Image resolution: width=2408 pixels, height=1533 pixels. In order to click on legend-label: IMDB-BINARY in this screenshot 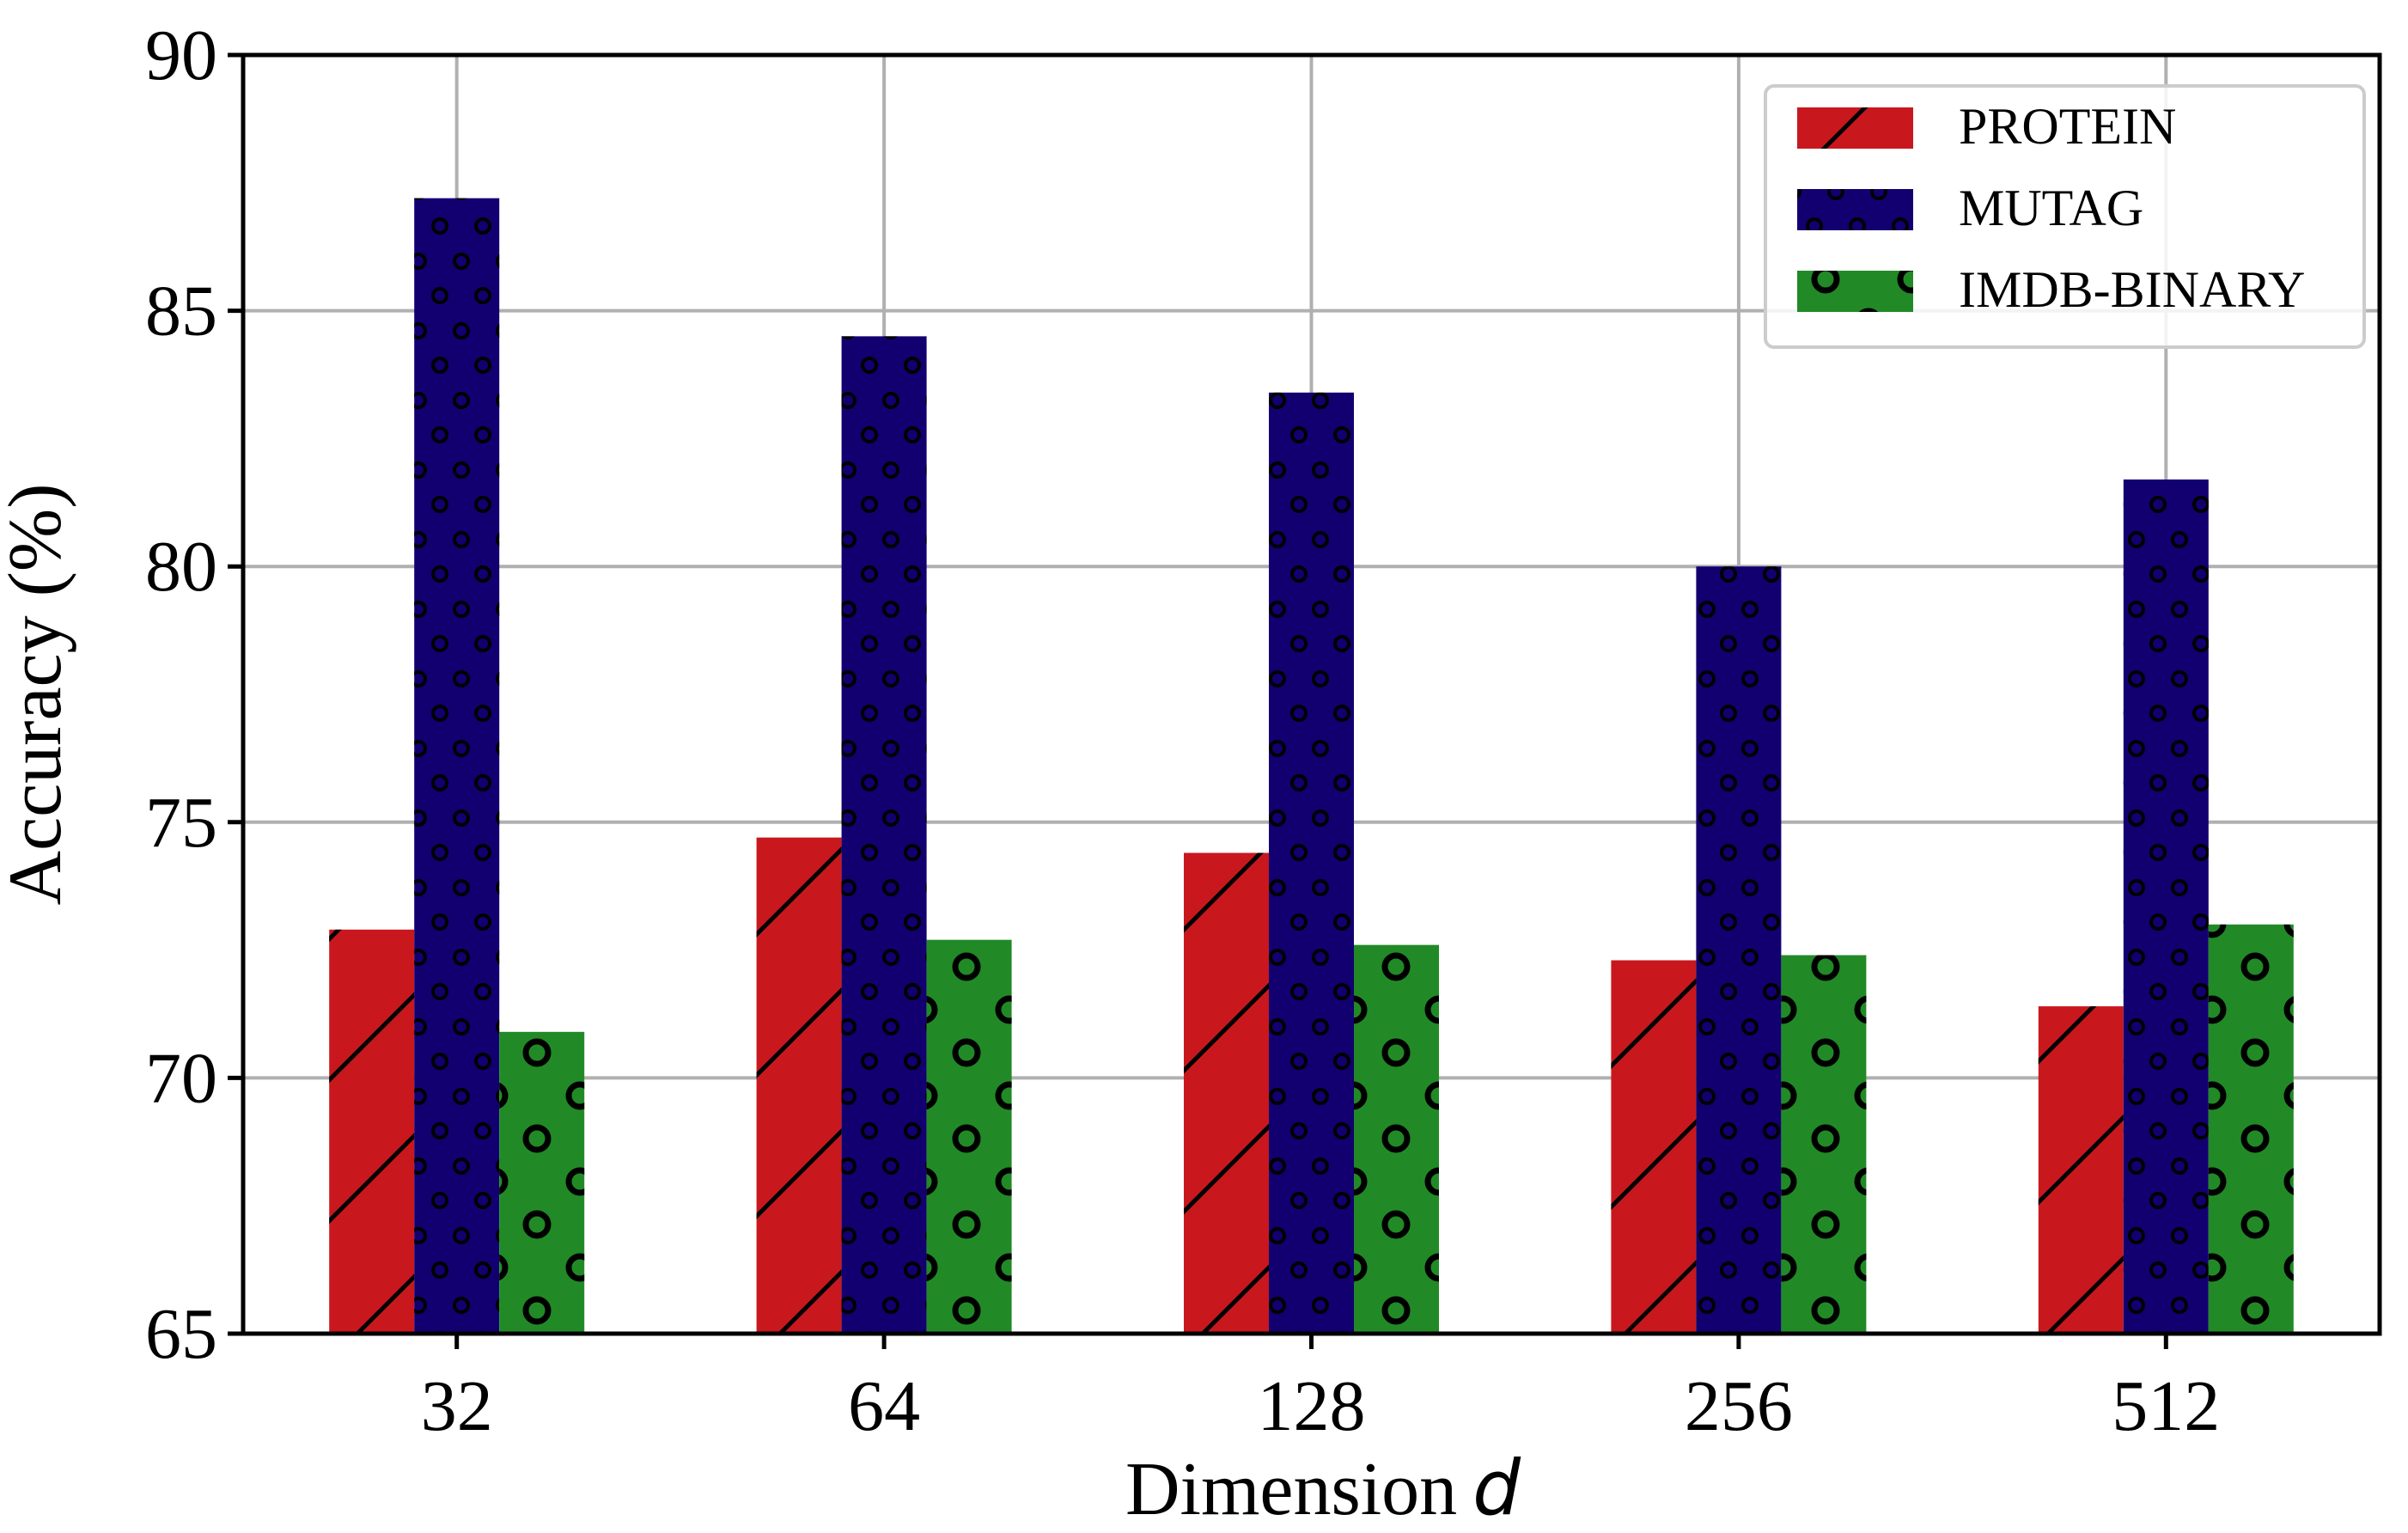, I will do `click(2132, 289)`.